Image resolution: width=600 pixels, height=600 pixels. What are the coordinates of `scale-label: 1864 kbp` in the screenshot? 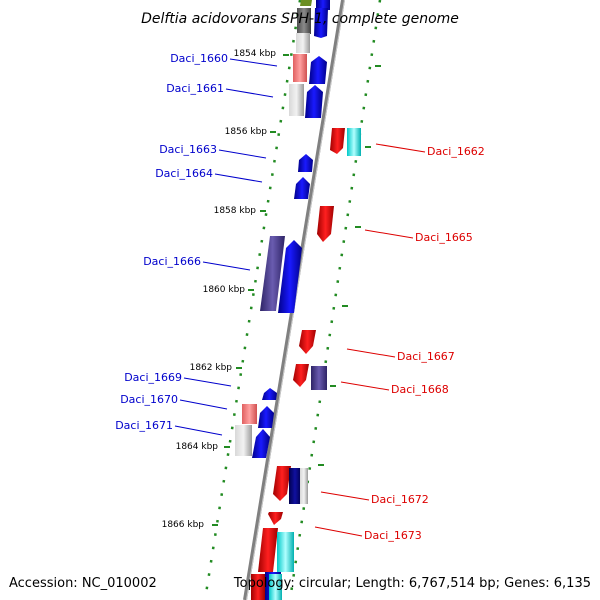 It's located at (197, 447).